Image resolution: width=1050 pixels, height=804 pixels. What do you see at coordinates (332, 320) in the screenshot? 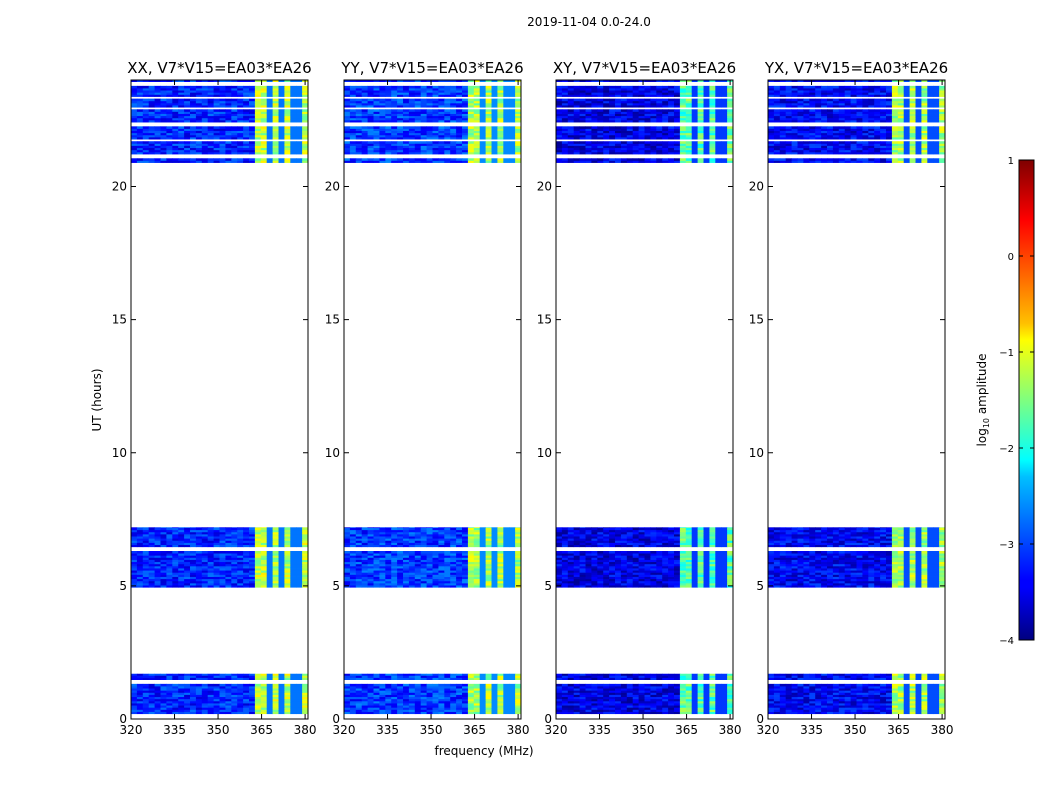
I see `y-tick-label: 15` at bounding box center [332, 320].